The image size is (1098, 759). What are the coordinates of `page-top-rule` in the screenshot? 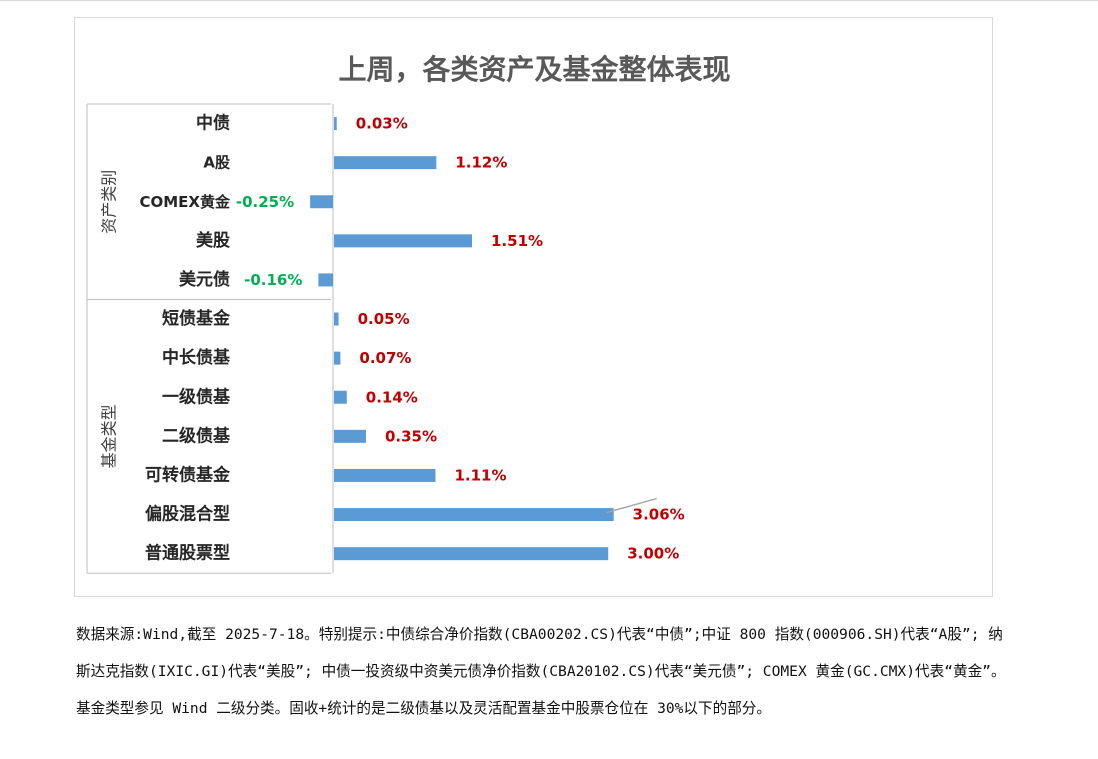 It's located at (549, 0).